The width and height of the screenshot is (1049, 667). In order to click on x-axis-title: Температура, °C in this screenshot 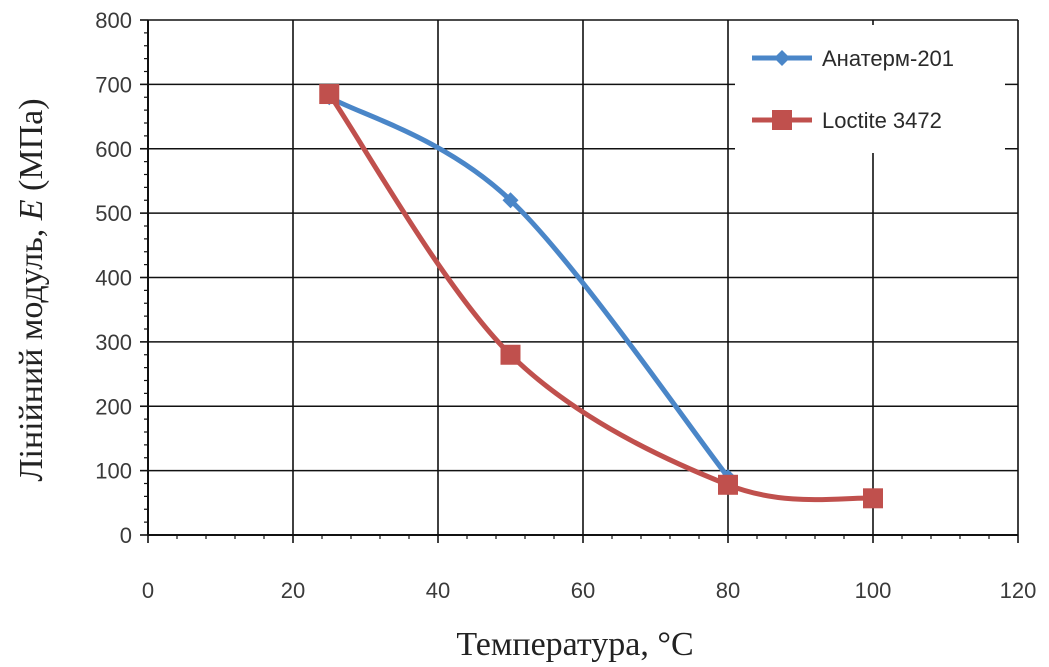, I will do `click(574, 644)`.